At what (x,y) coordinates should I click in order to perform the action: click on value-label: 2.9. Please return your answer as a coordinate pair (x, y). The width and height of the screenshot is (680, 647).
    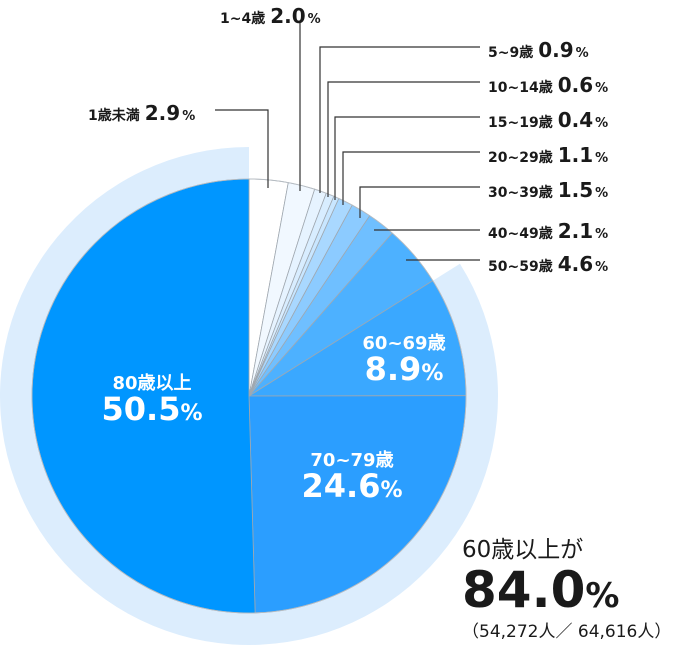
    Looking at the image, I should click on (162, 113).